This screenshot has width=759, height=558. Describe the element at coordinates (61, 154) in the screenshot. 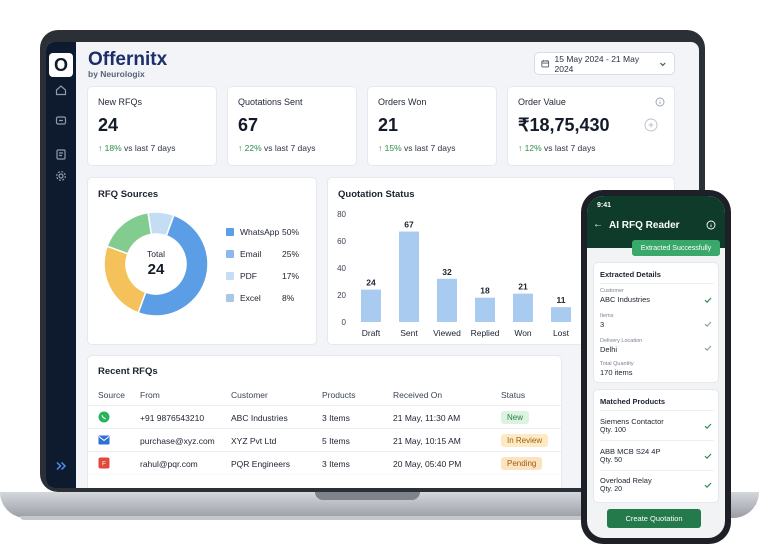

I see `clipboard-icon` at that location.